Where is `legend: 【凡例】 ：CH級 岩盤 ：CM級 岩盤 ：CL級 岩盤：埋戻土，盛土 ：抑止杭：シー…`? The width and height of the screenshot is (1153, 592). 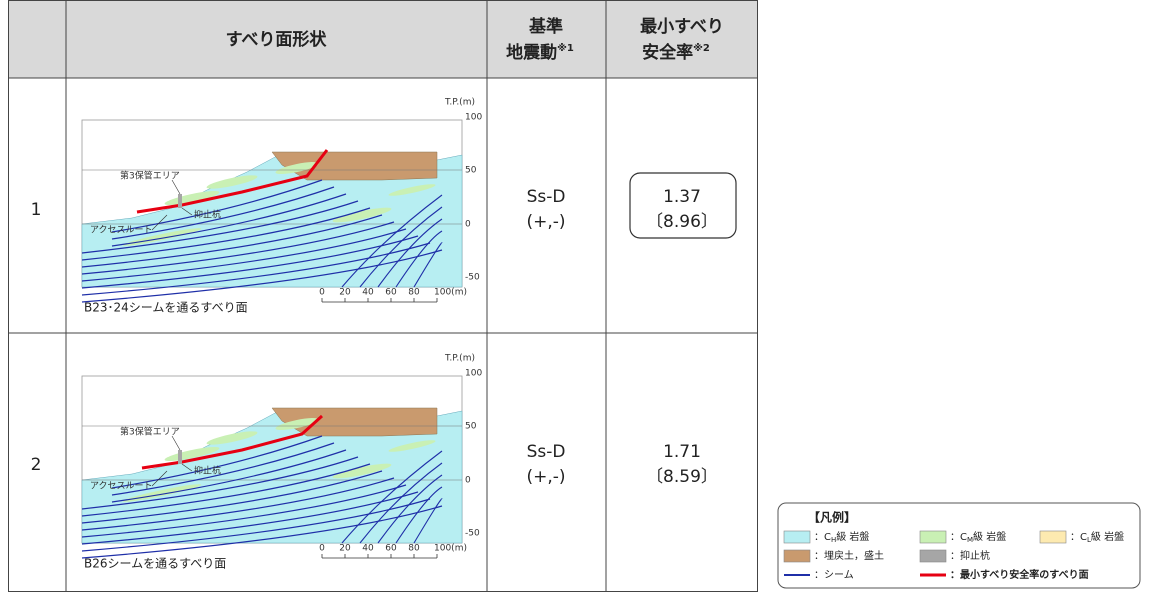
legend: 【凡例】 ：CH級 岩盤 ：CM級 岩盤 ：CL級 岩盤：埋戻土，盛土 ：抑止杭：シー… is located at coordinates (959, 545).